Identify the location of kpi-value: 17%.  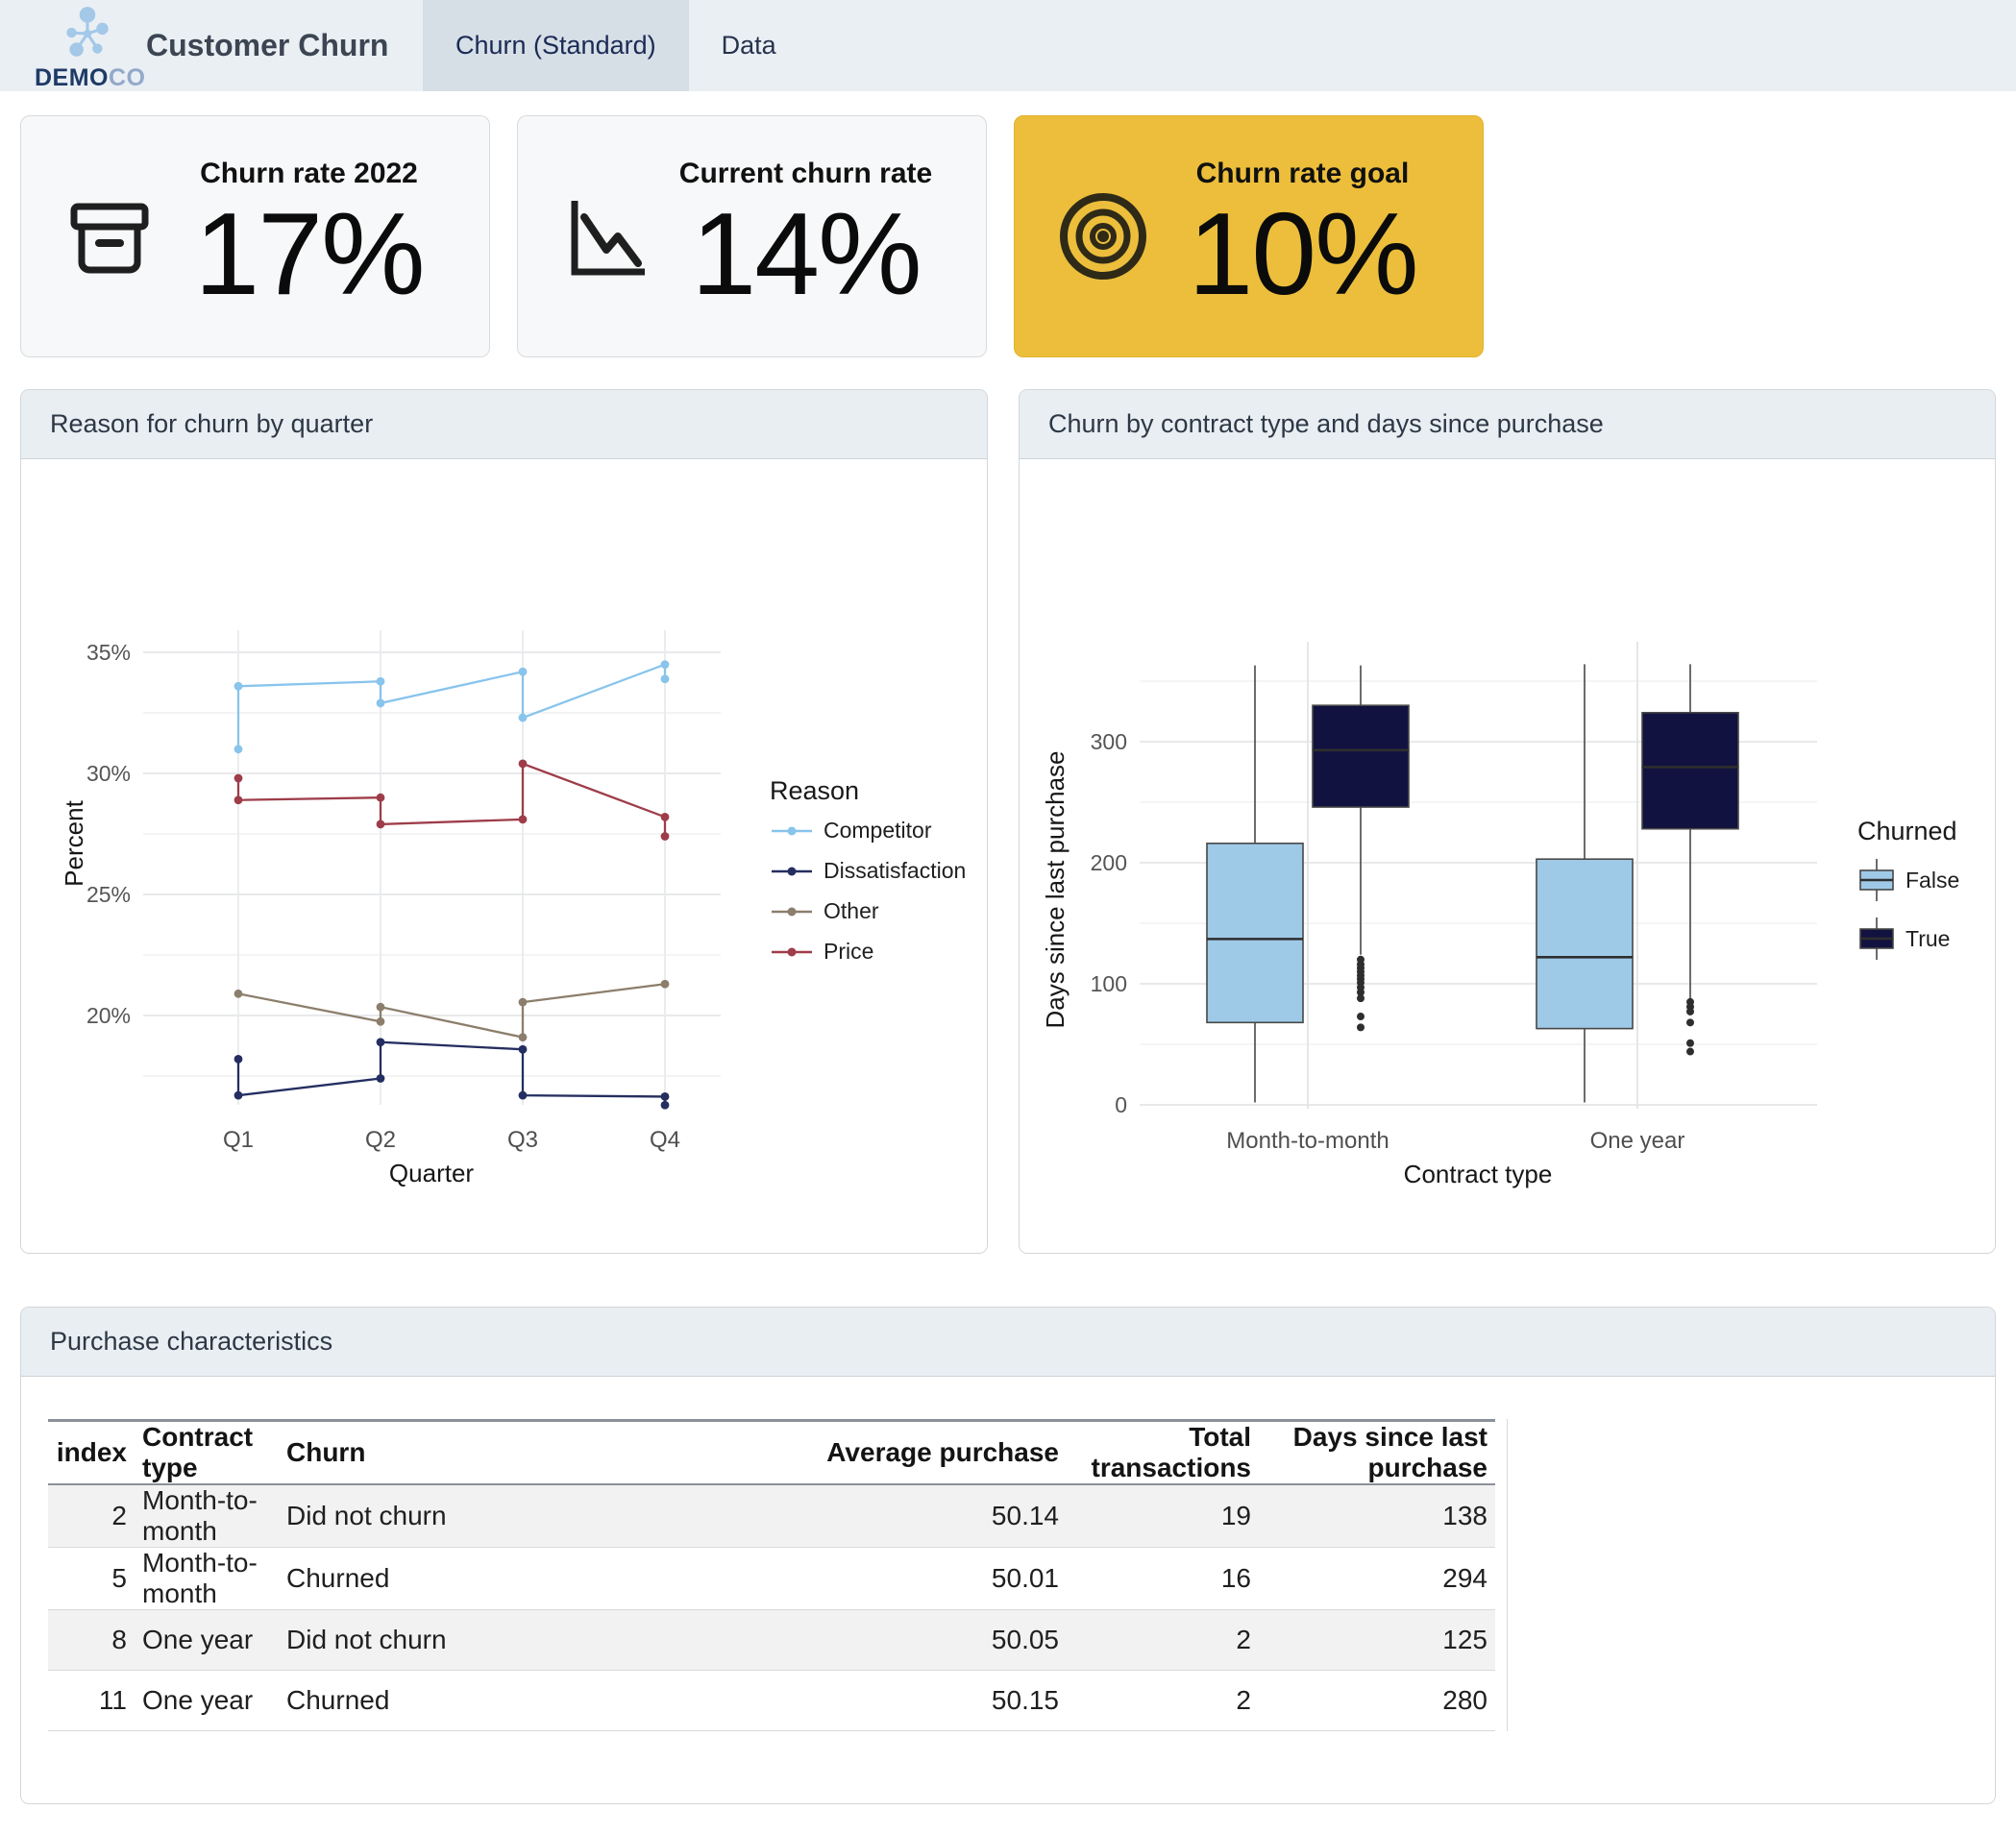
(309, 253).